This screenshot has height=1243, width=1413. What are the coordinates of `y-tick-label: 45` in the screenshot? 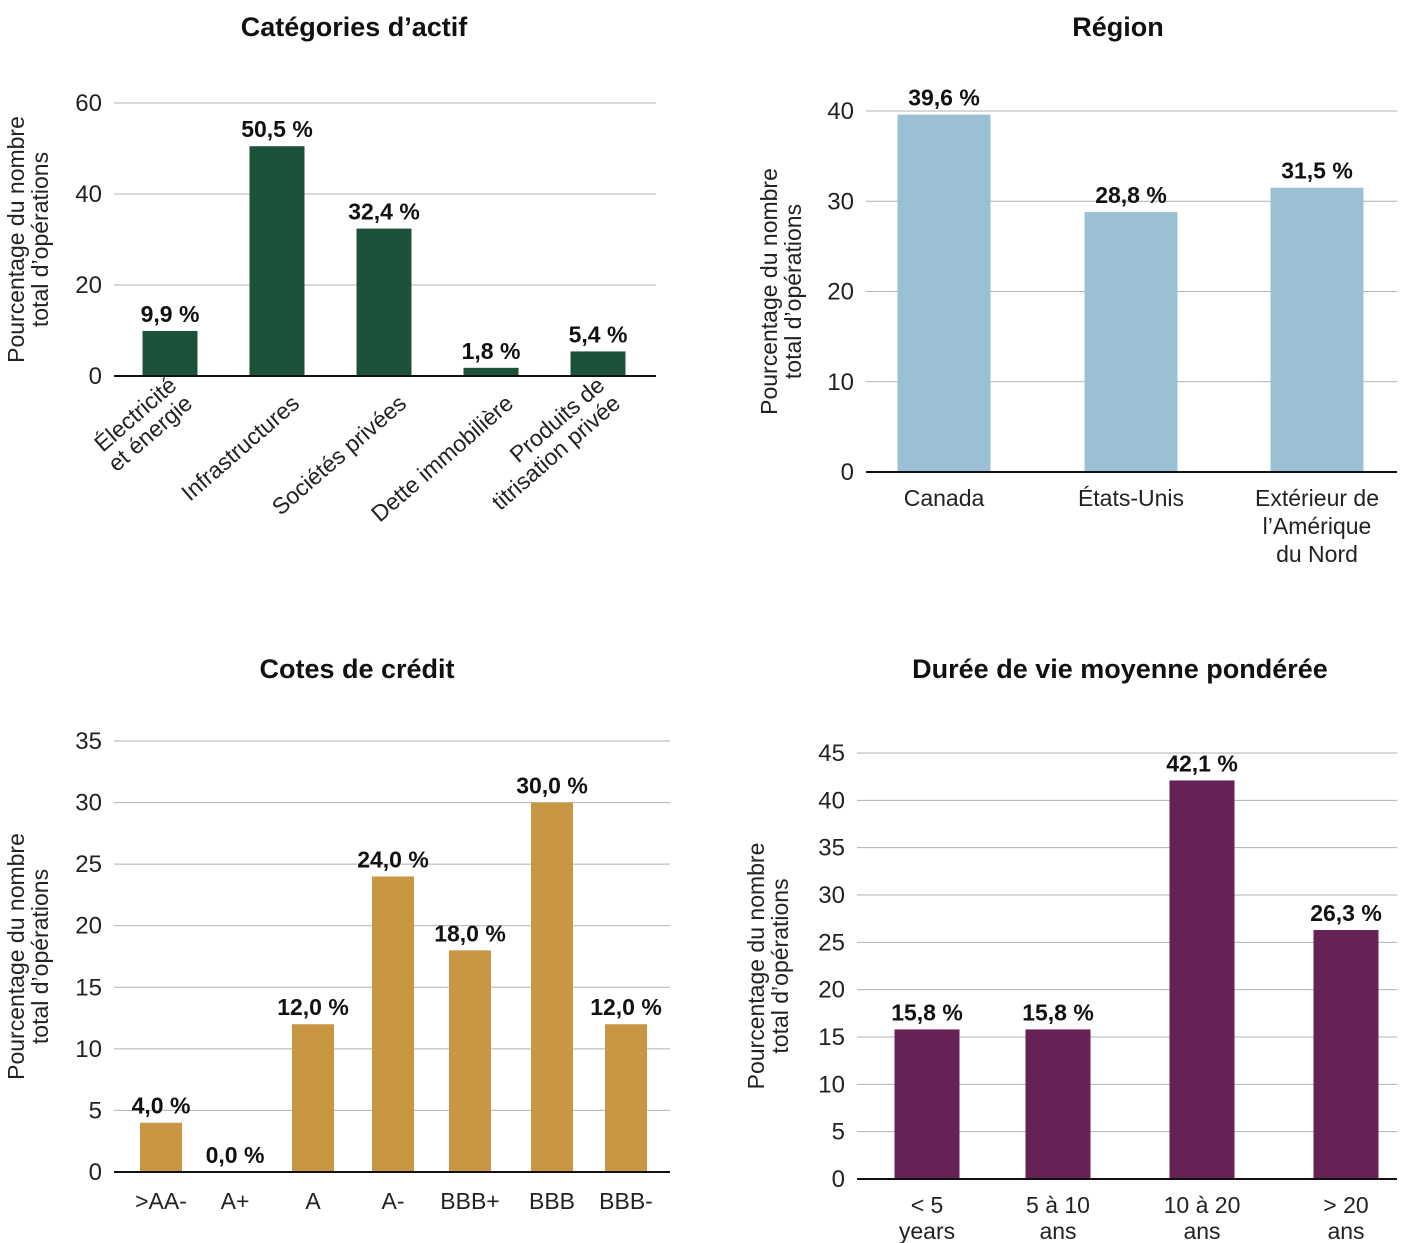 It's located at (831, 753).